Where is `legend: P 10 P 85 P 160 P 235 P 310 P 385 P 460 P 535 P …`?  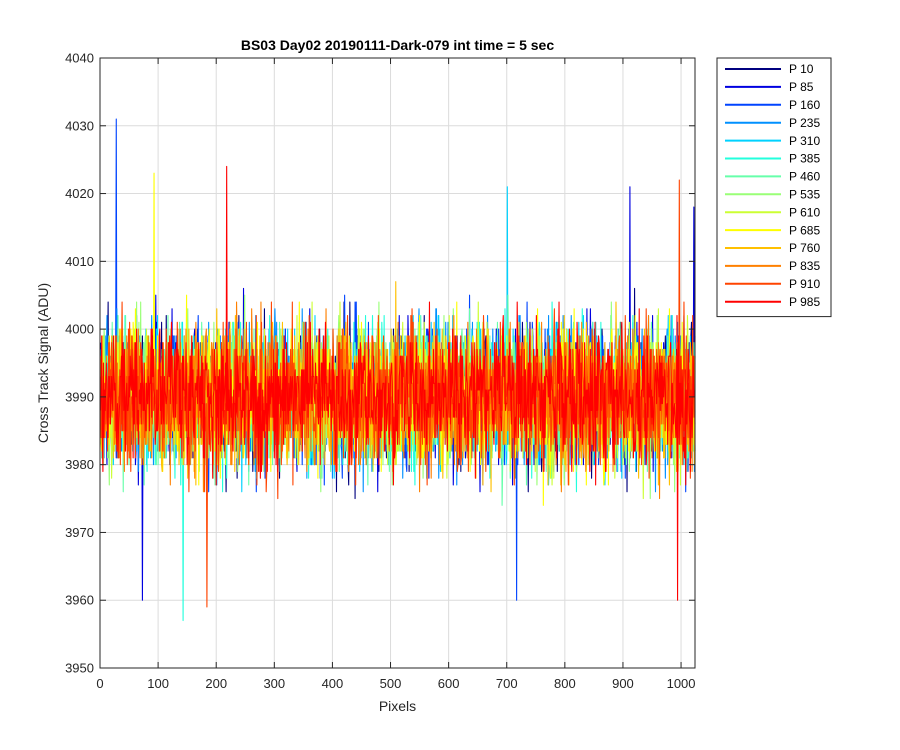 legend: P 10 P 85 P 160 P 235 P 310 P 385 P 460 P 535 P … is located at coordinates (774, 187).